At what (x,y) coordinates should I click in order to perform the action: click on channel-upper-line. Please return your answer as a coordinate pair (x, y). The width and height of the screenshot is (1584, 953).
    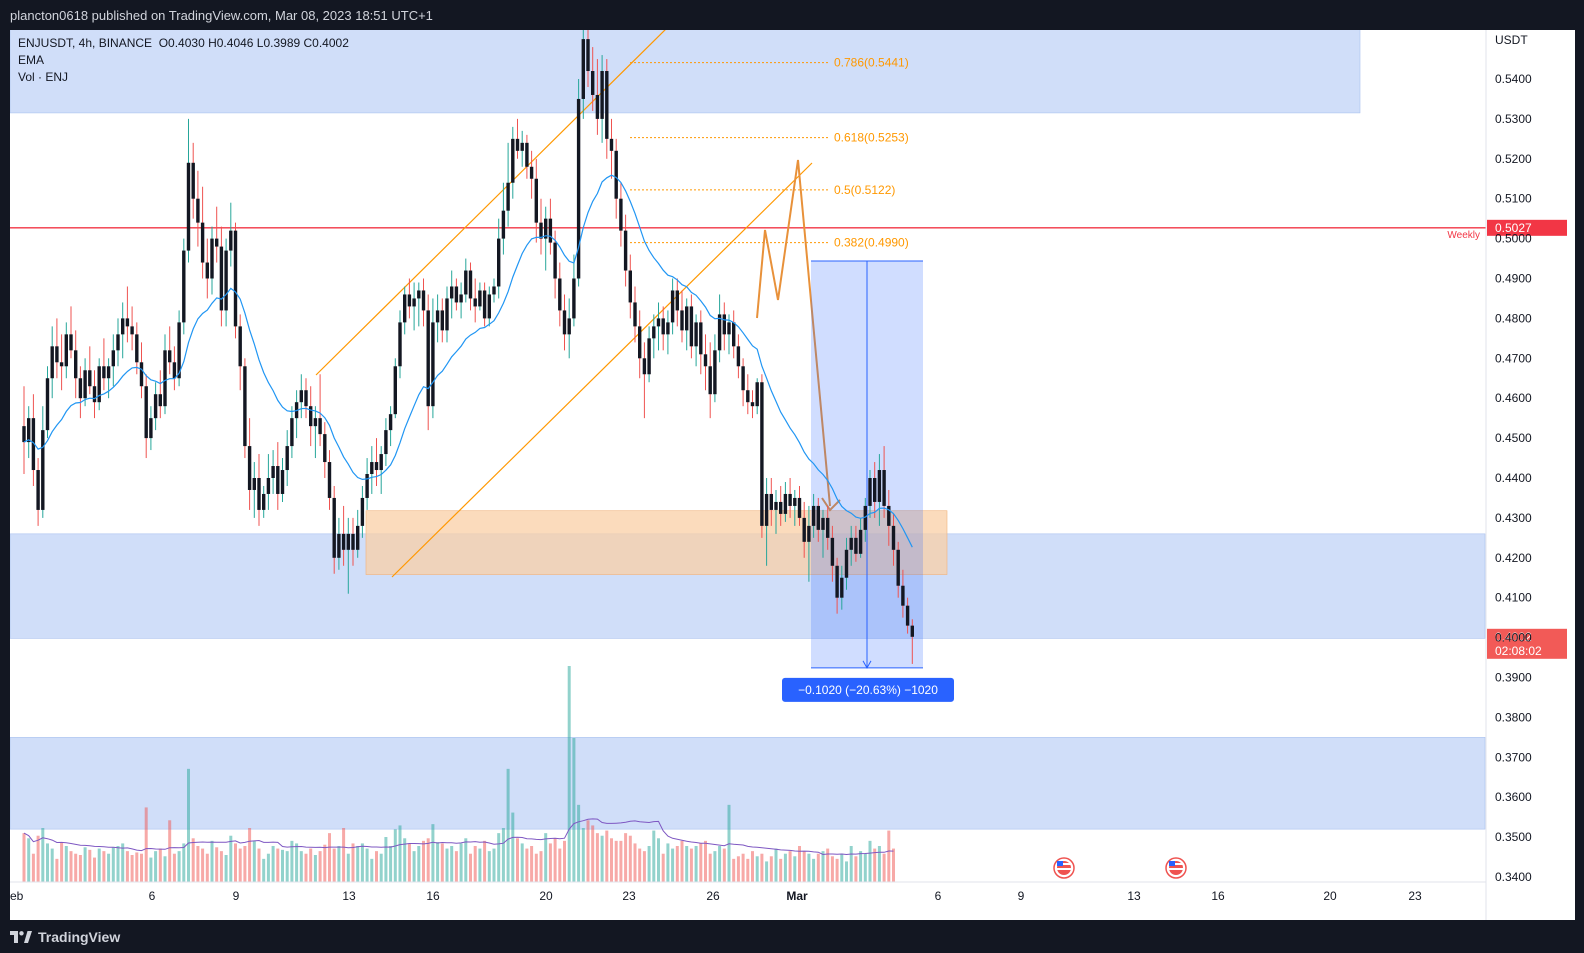
    Looking at the image, I should click on (490, 203).